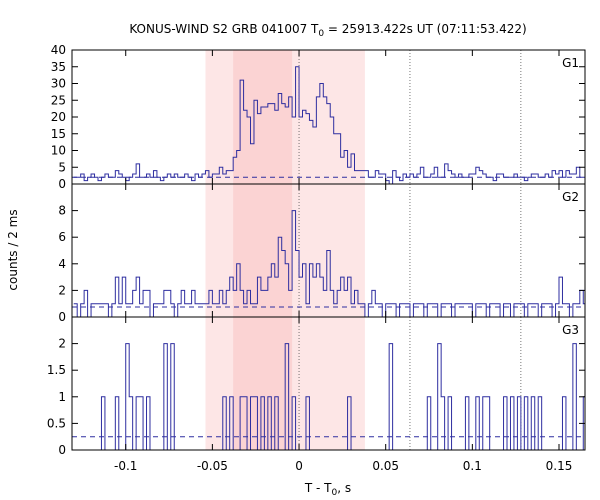  I want to click on panel-g2-ytick-label-0: 0, so click(62, 317).